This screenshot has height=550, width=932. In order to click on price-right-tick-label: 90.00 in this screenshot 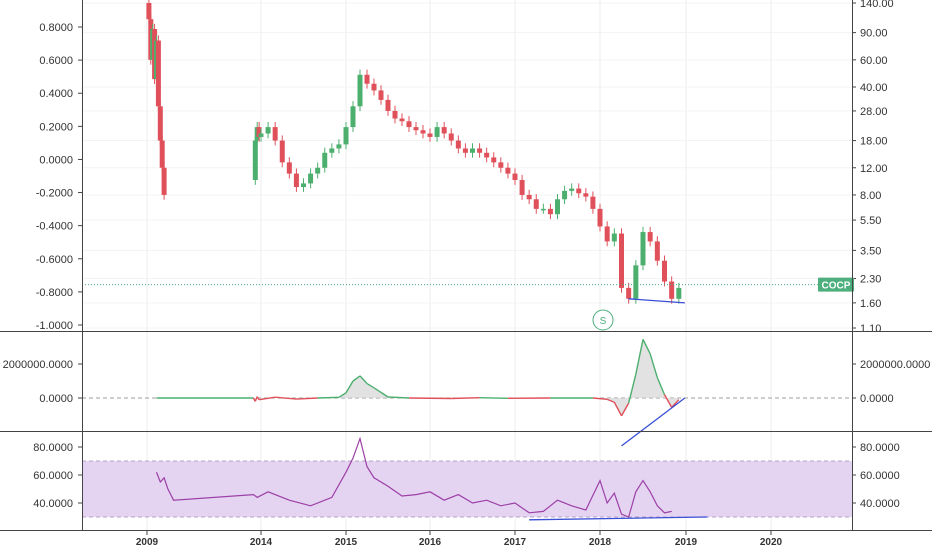, I will do `click(874, 34)`.